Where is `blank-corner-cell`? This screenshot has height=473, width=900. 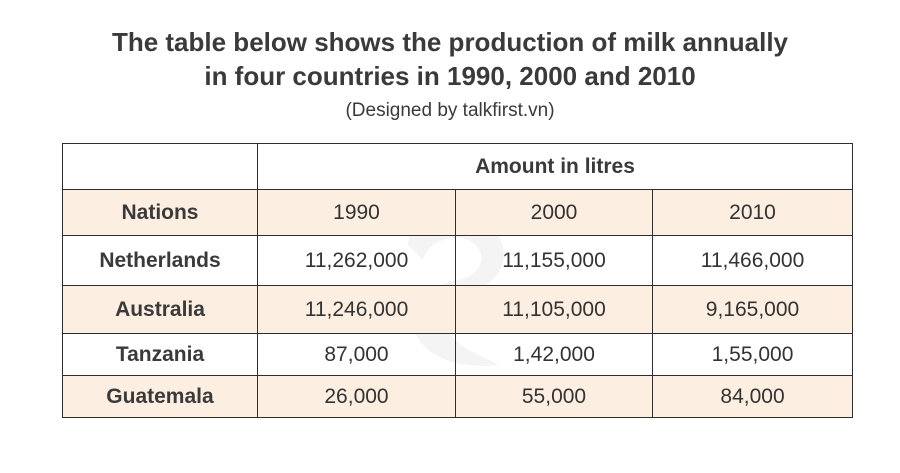
blank-corner-cell is located at coordinates (160, 166).